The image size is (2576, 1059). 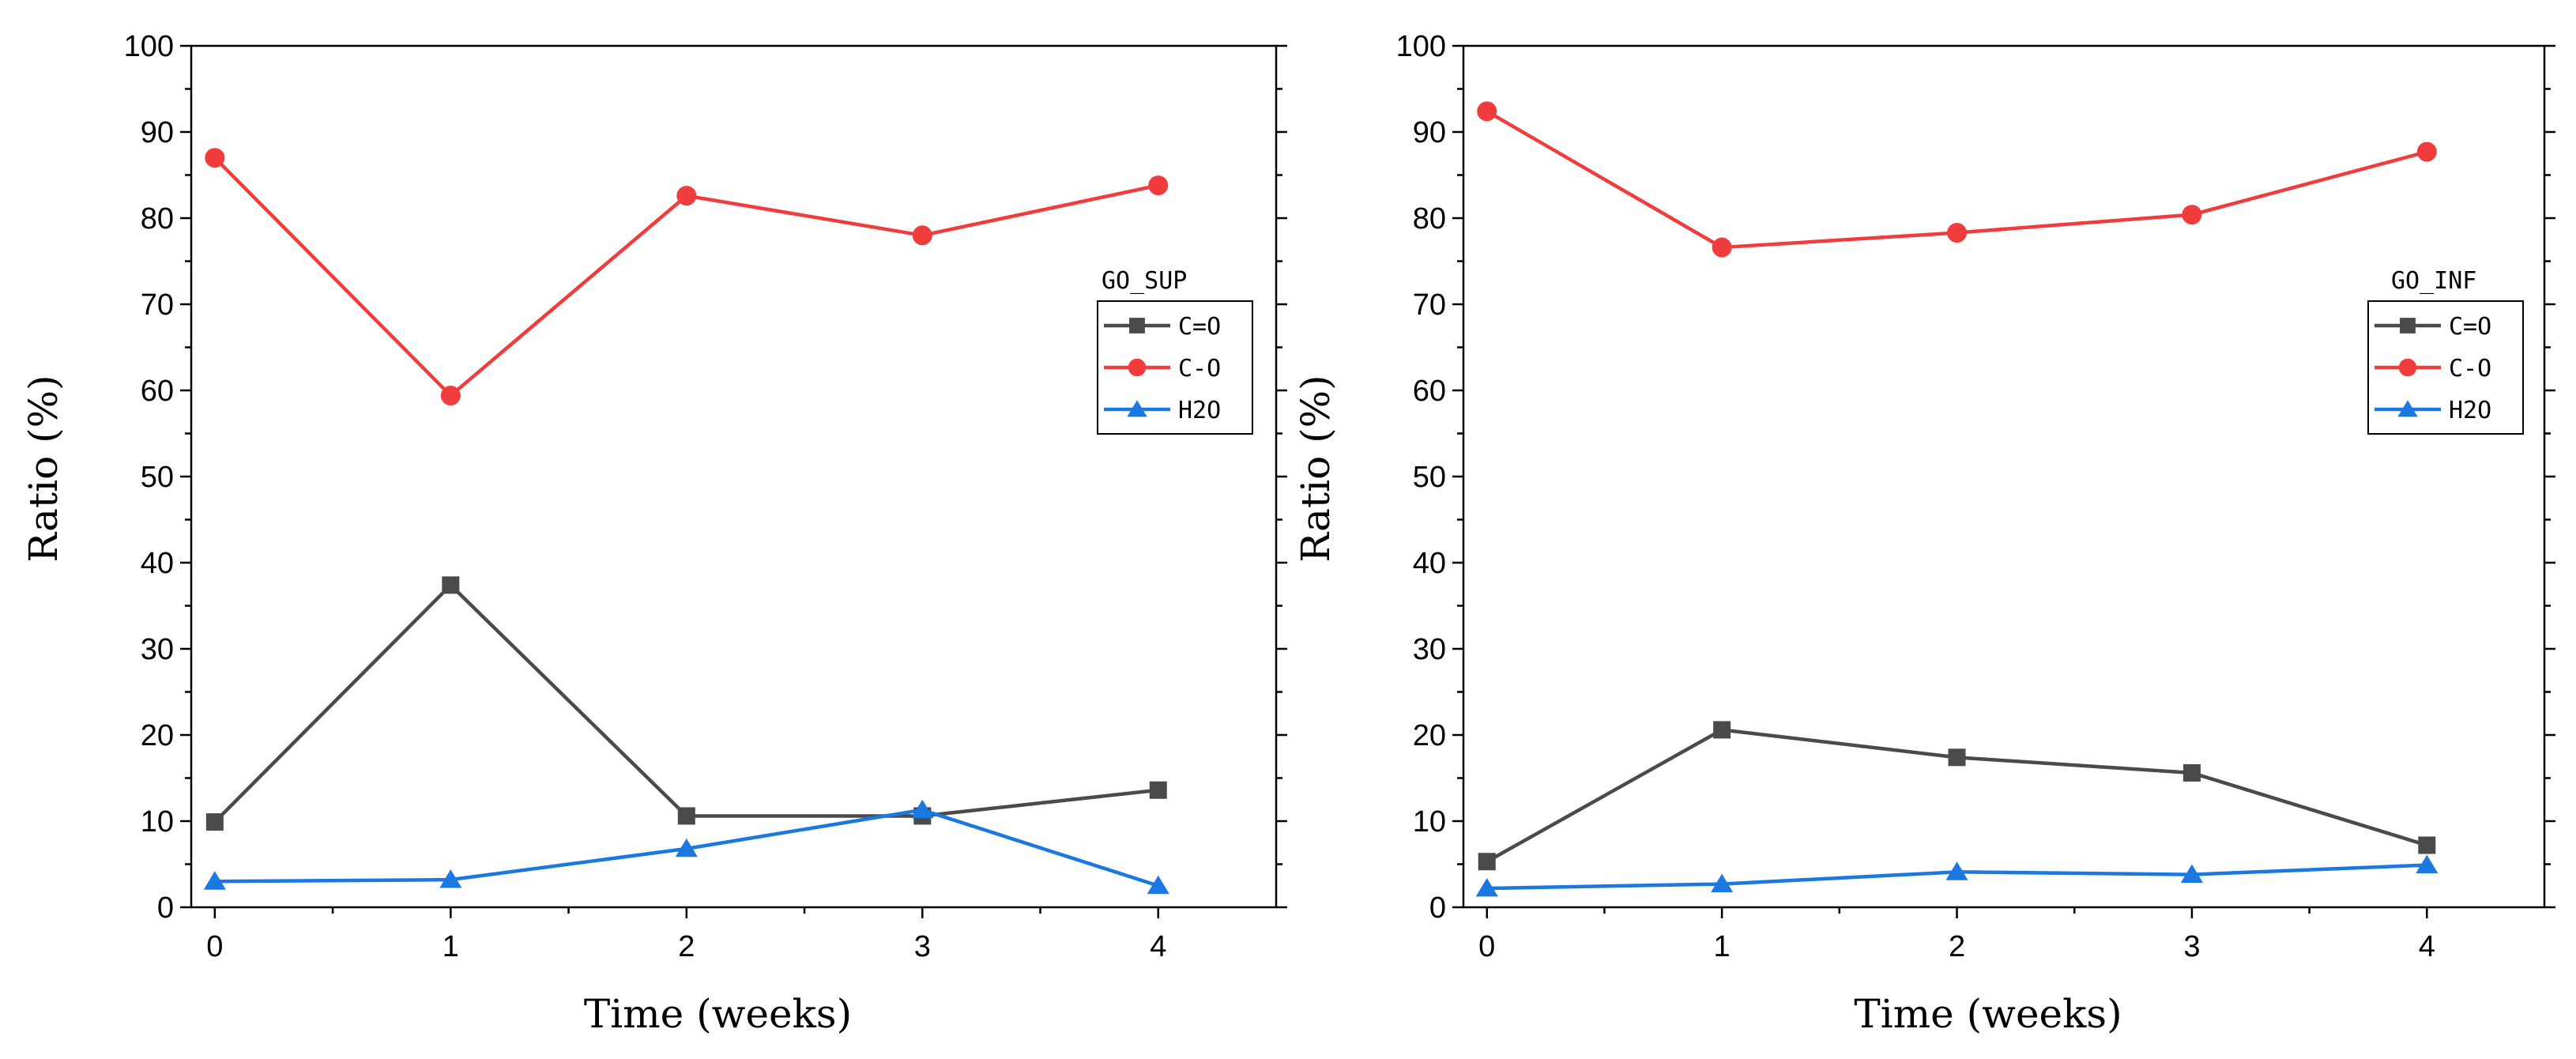 What do you see at coordinates (2433, 281) in the screenshot?
I see `legend-title: GO_INF` at bounding box center [2433, 281].